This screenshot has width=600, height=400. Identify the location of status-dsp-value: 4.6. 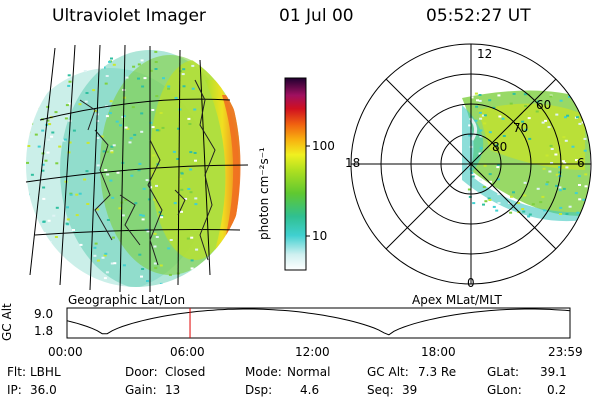
(310, 390).